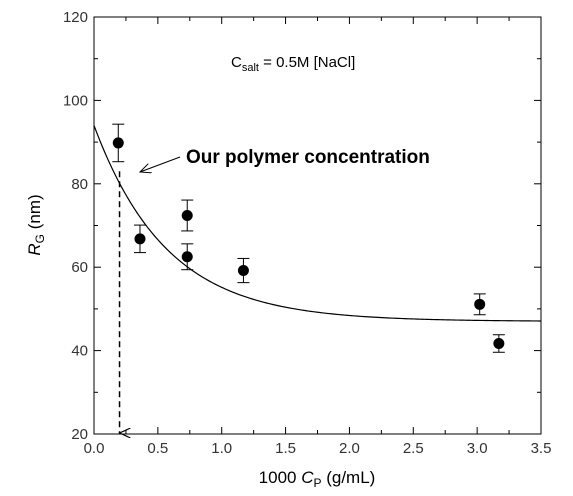 The width and height of the screenshot is (573, 496). Describe the element at coordinates (79, 267) in the screenshot. I see `y-tick-label: 60` at that location.